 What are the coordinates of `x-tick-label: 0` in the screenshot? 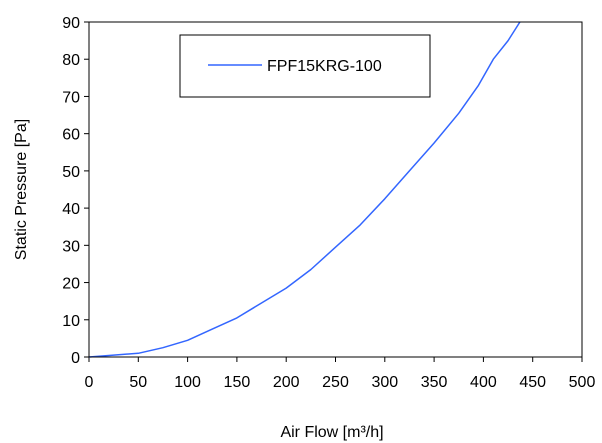 It's located at (89, 382).